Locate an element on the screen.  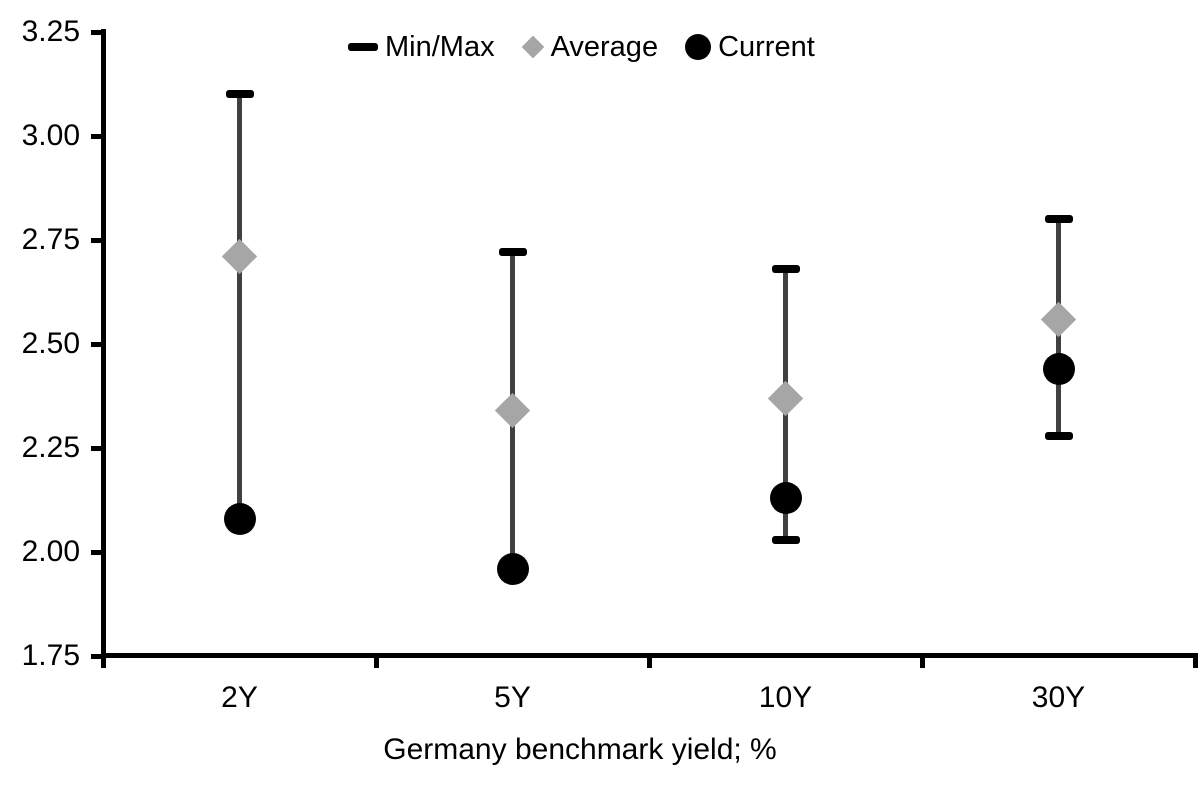
x-category-label: 5Y is located at coordinates (512, 697).